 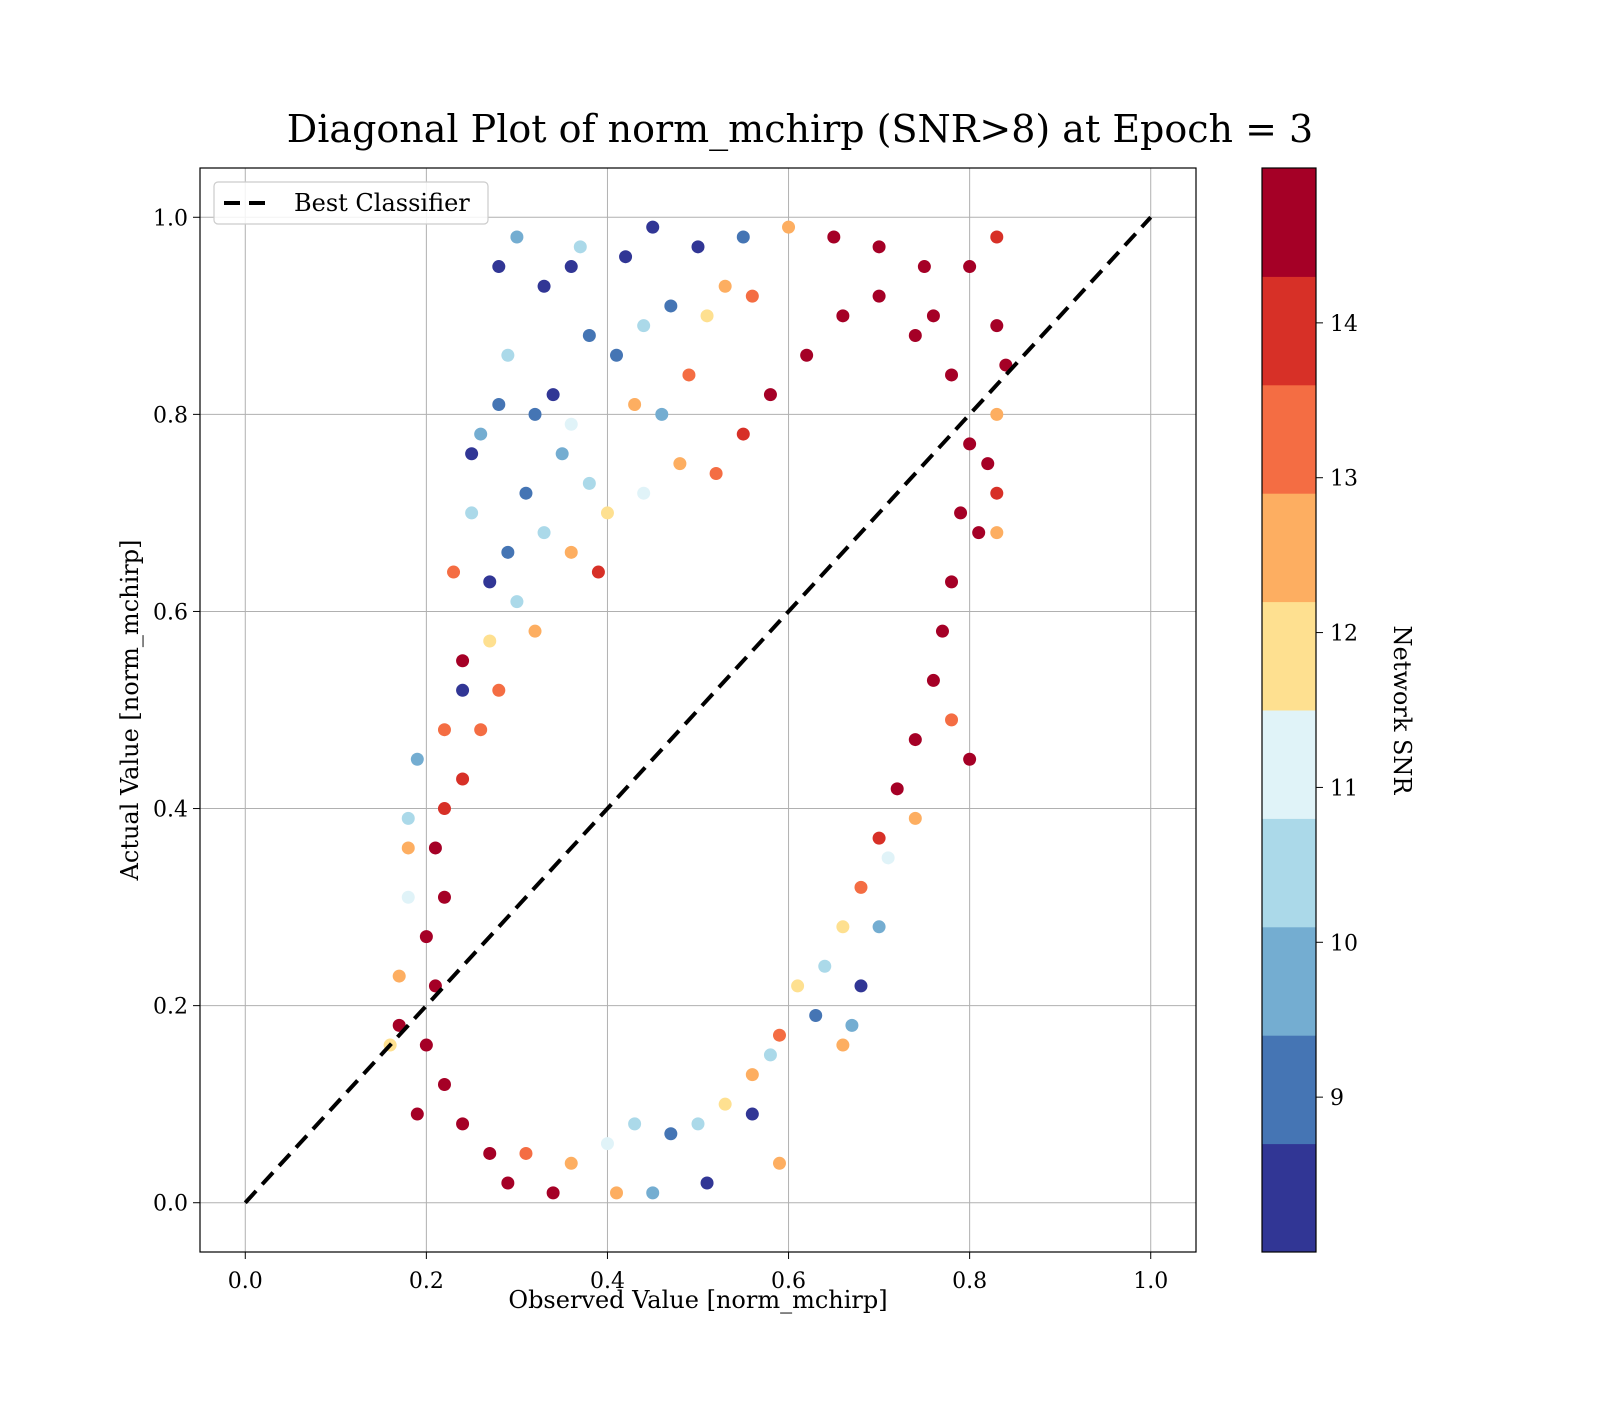 I want to click on colorbar-frame, so click(x=1289, y=710).